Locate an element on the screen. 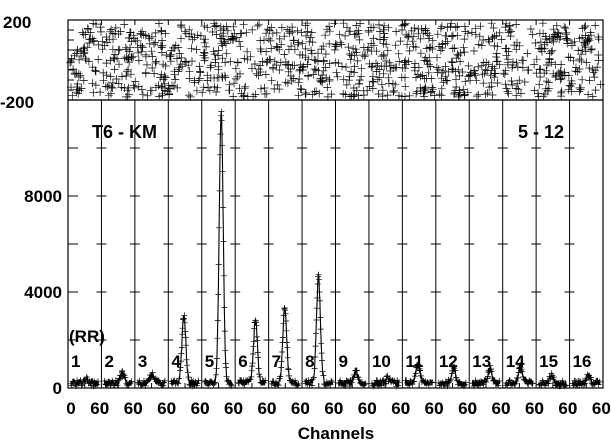  panel-label: 13 is located at coordinates (481, 361).